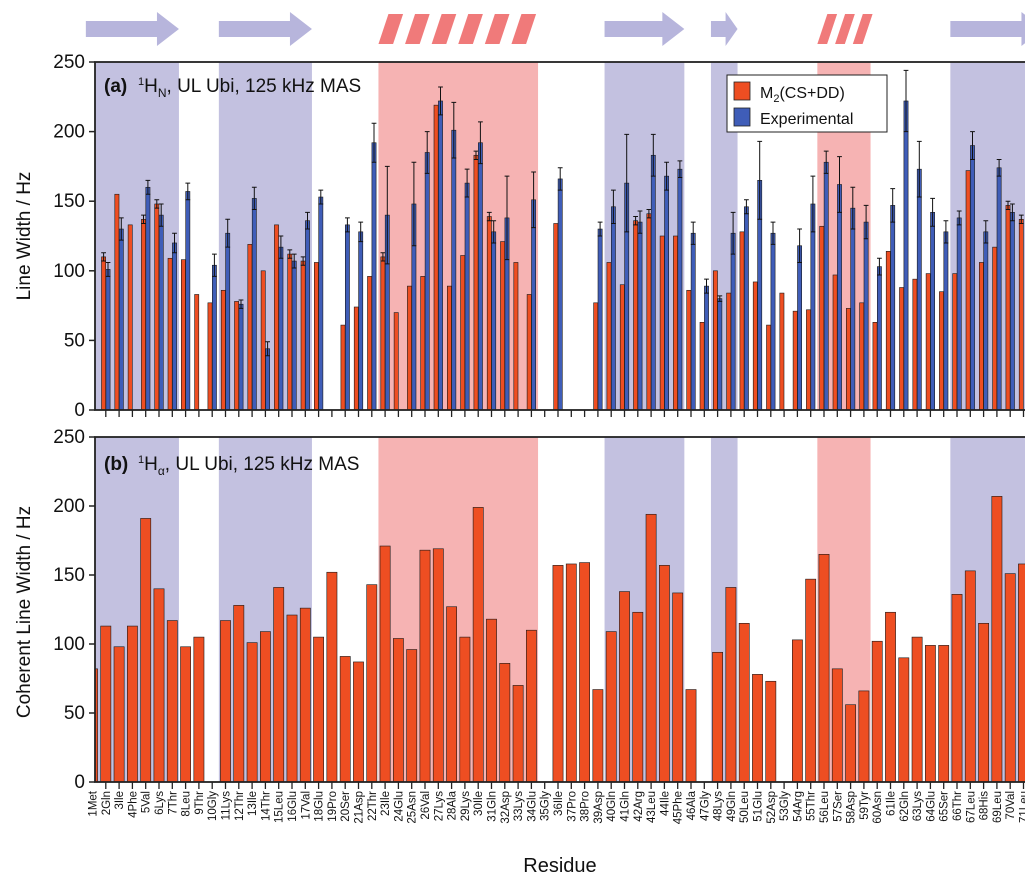  Describe the element at coordinates (69, 644) in the screenshot. I see `y-tick-label: 100` at that location.